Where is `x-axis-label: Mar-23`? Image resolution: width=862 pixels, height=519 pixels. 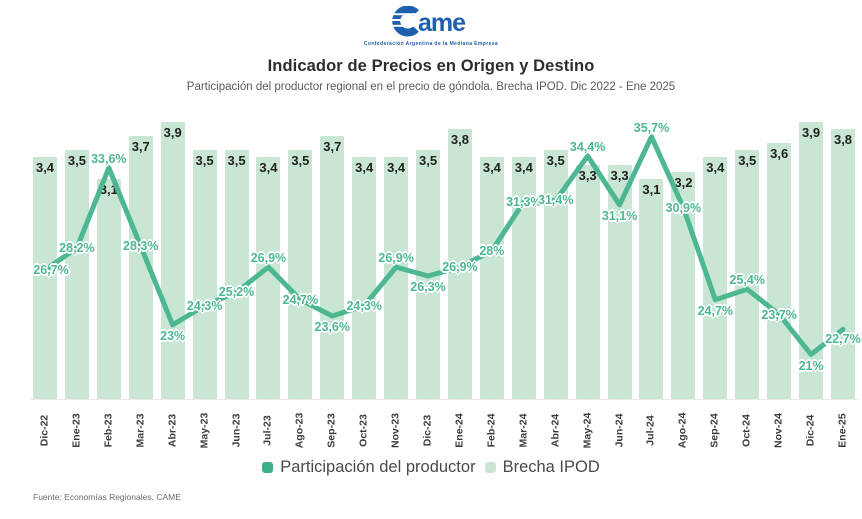
x-axis-label: Mar-23 is located at coordinates (140, 430).